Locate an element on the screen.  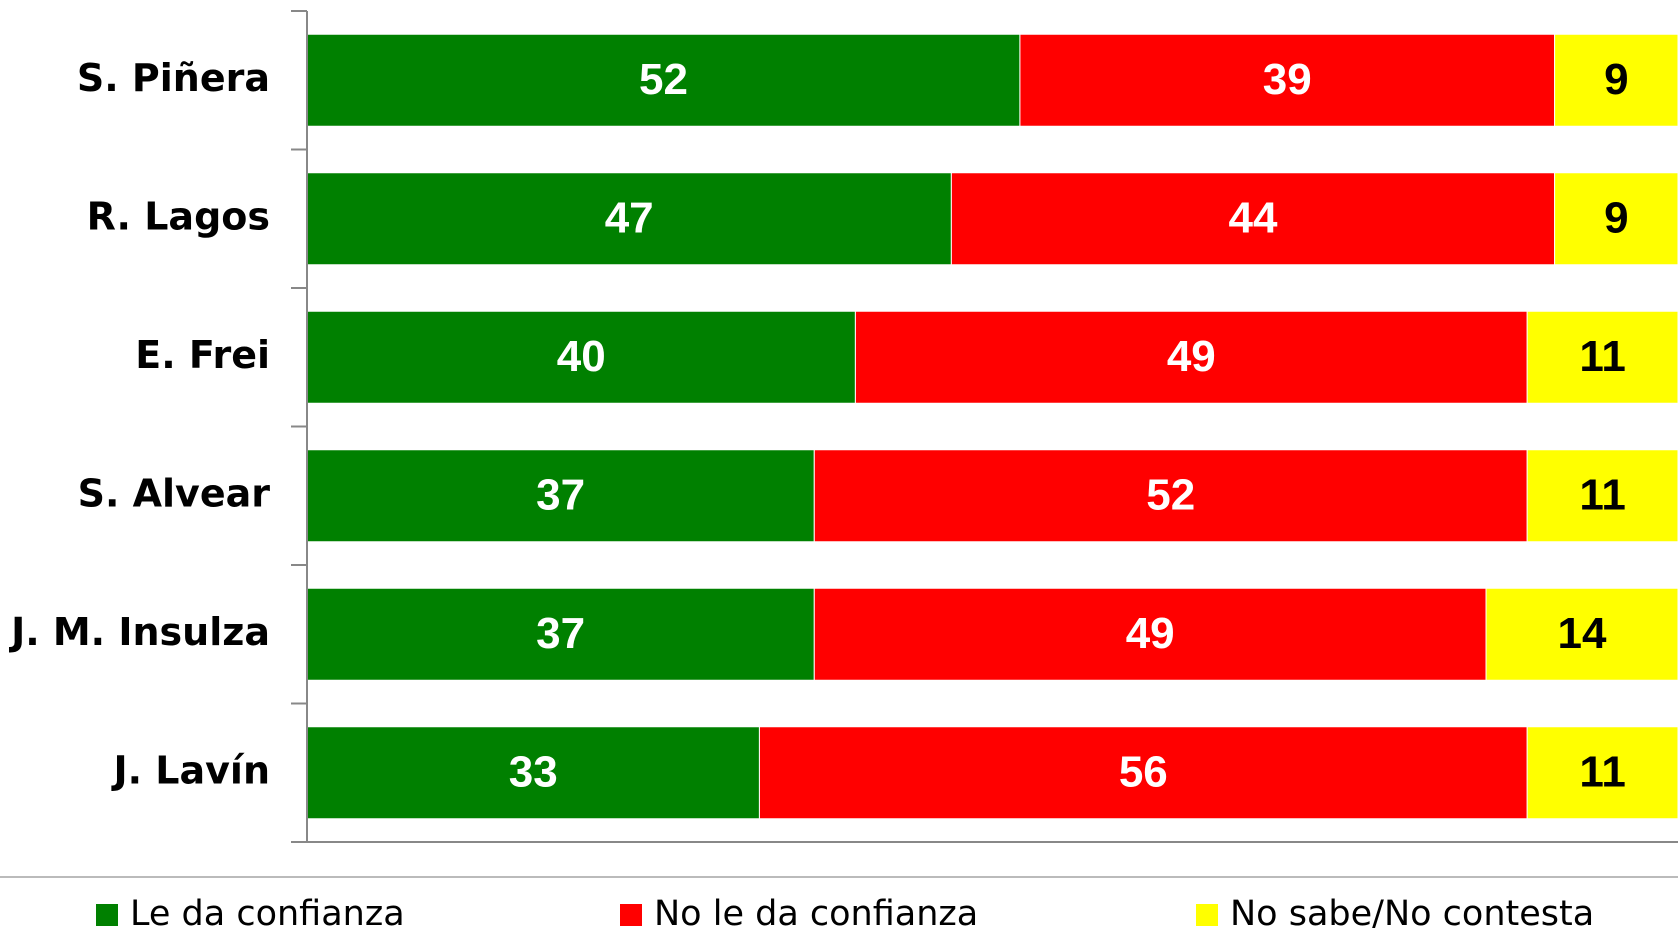
category-label: J. Lavín is located at coordinates (190, 770).